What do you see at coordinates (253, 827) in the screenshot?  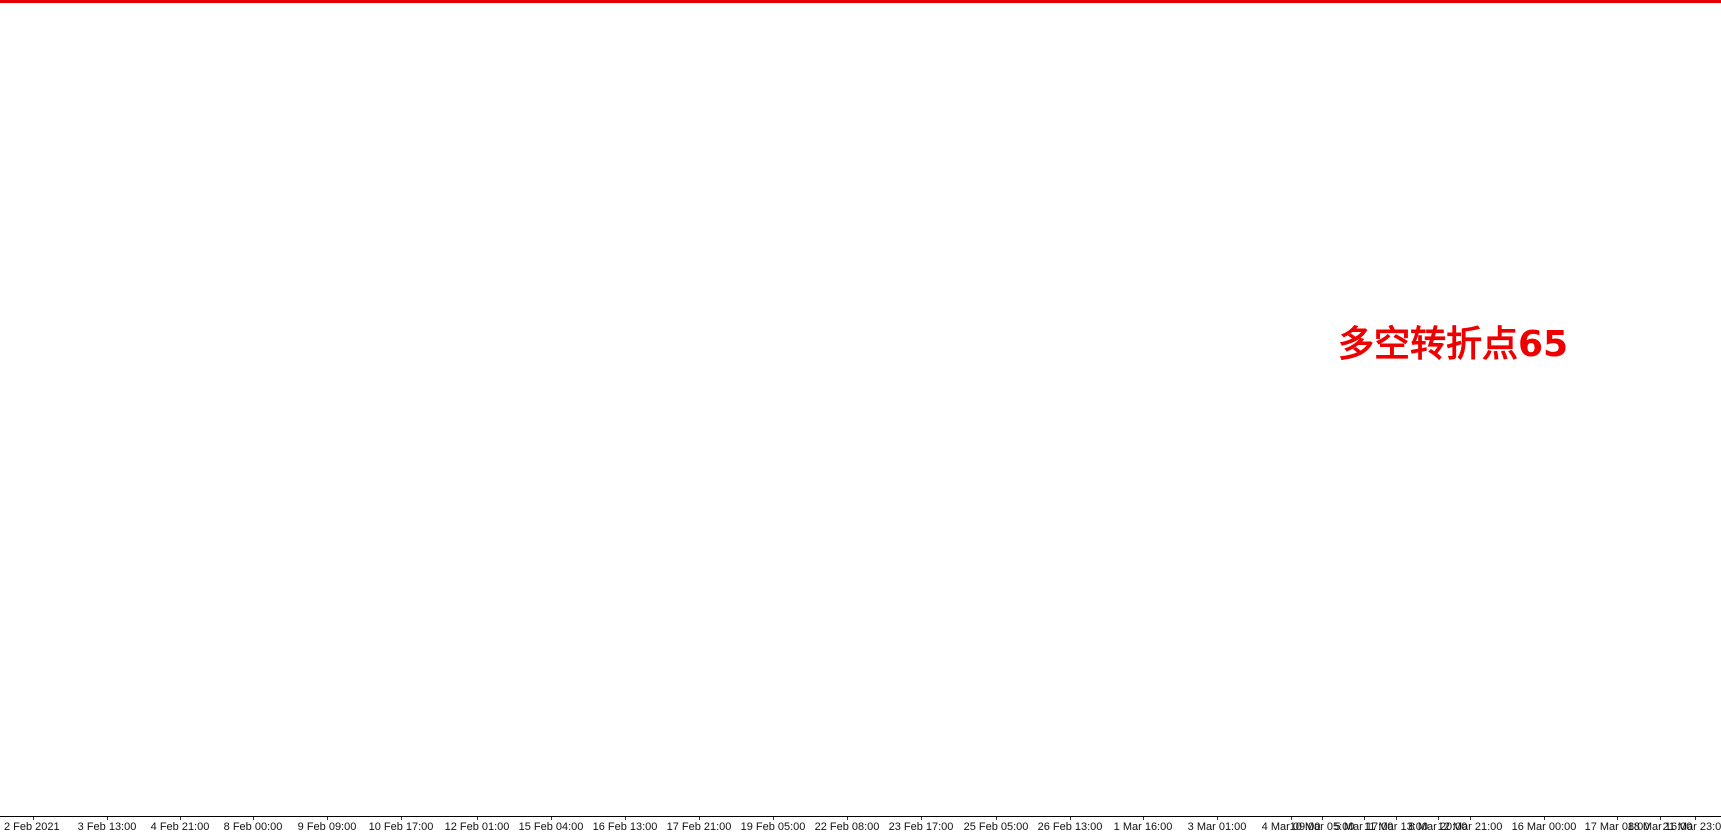 I see `time-axis-label: 8 Feb 00:00` at bounding box center [253, 827].